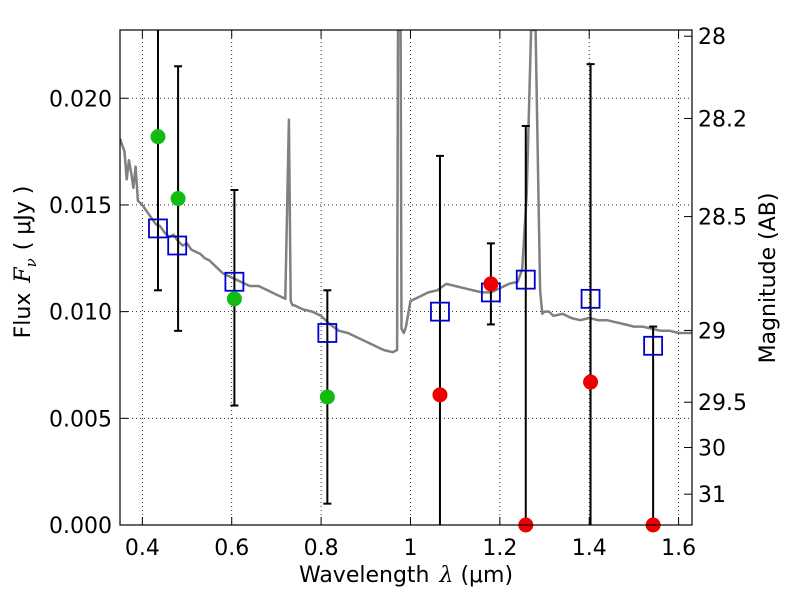 The image size is (800, 600). I want to click on y2-axis-title: Magnitude (AB), so click(768, 278).